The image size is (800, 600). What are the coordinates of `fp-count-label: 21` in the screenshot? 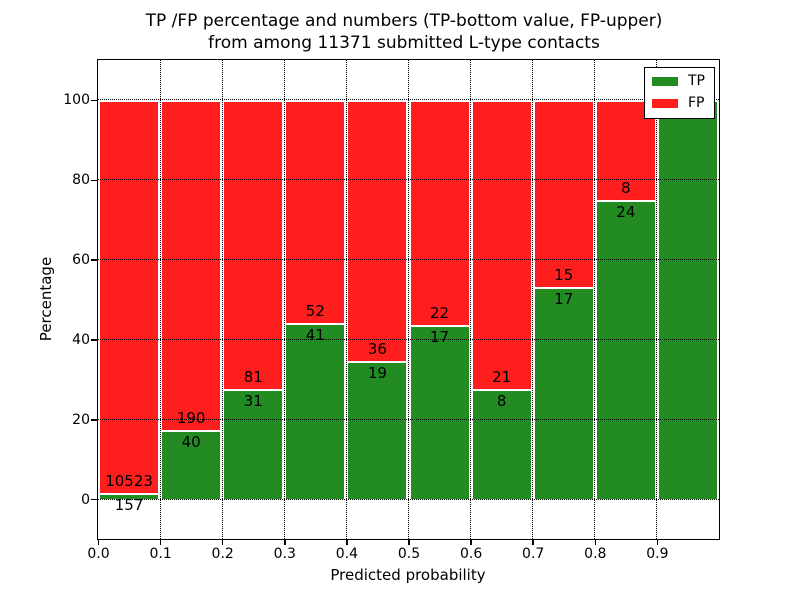 It's located at (502, 376).